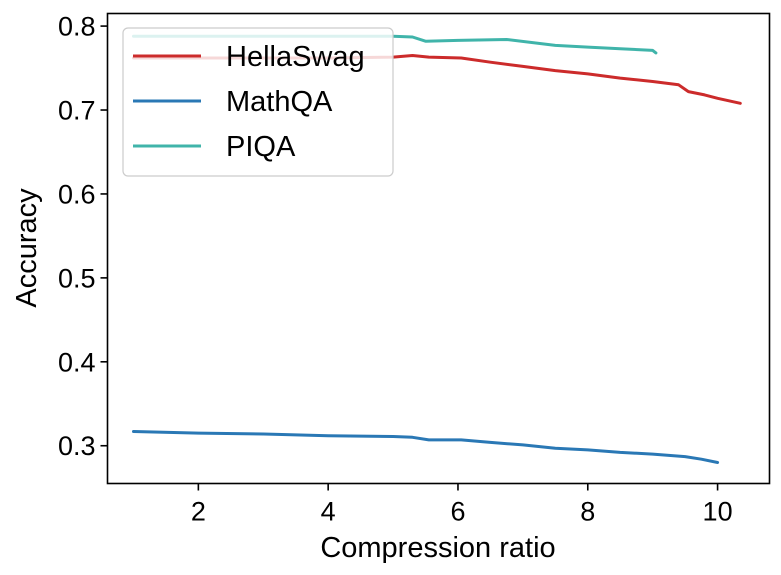 Image resolution: width=781 pixels, height=575 pixels. What do you see at coordinates (718, 512) in the screenshot?
I see `x-tick-label: 10` at bounding box center [718, 512].